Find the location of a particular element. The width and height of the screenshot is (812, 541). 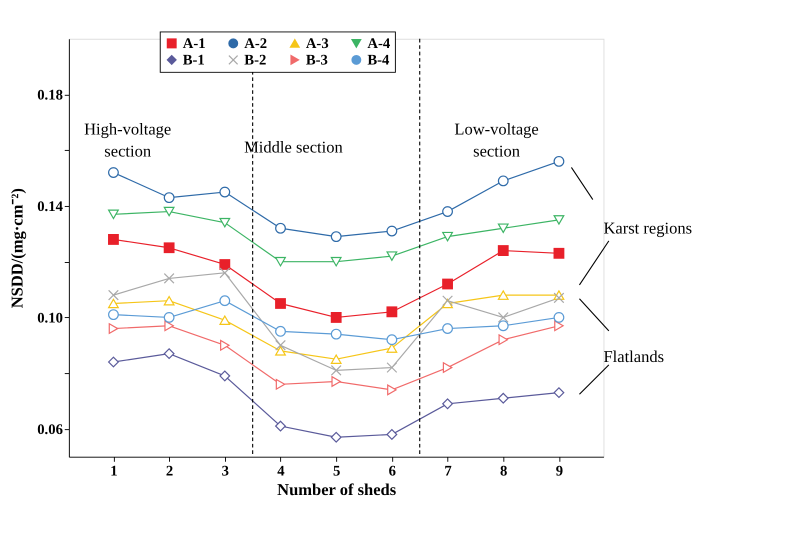

legend-label: B-1 is located at coordinates (193, 60).